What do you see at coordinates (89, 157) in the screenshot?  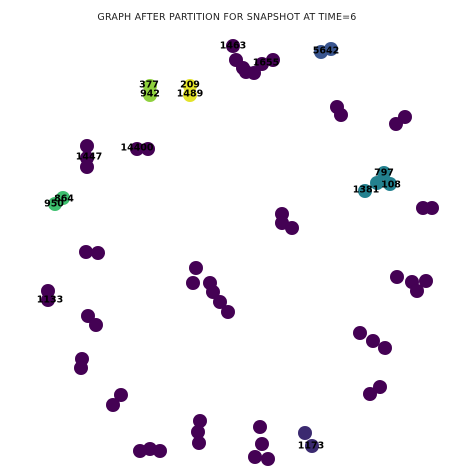 I see `node-label: 1447` at bounding box center [89, 157].